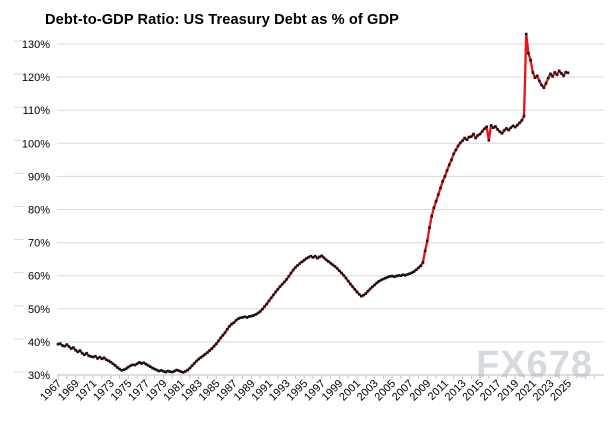  Describe the element at coordinates (37, 111) in the screenshot. I see `y-tick-label: 110%` at that location.